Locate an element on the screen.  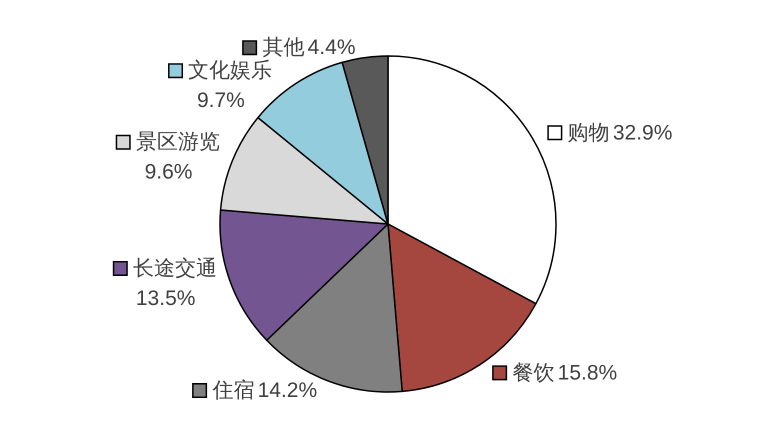
data-label: 32.9% is located at coordinates (642, 132).